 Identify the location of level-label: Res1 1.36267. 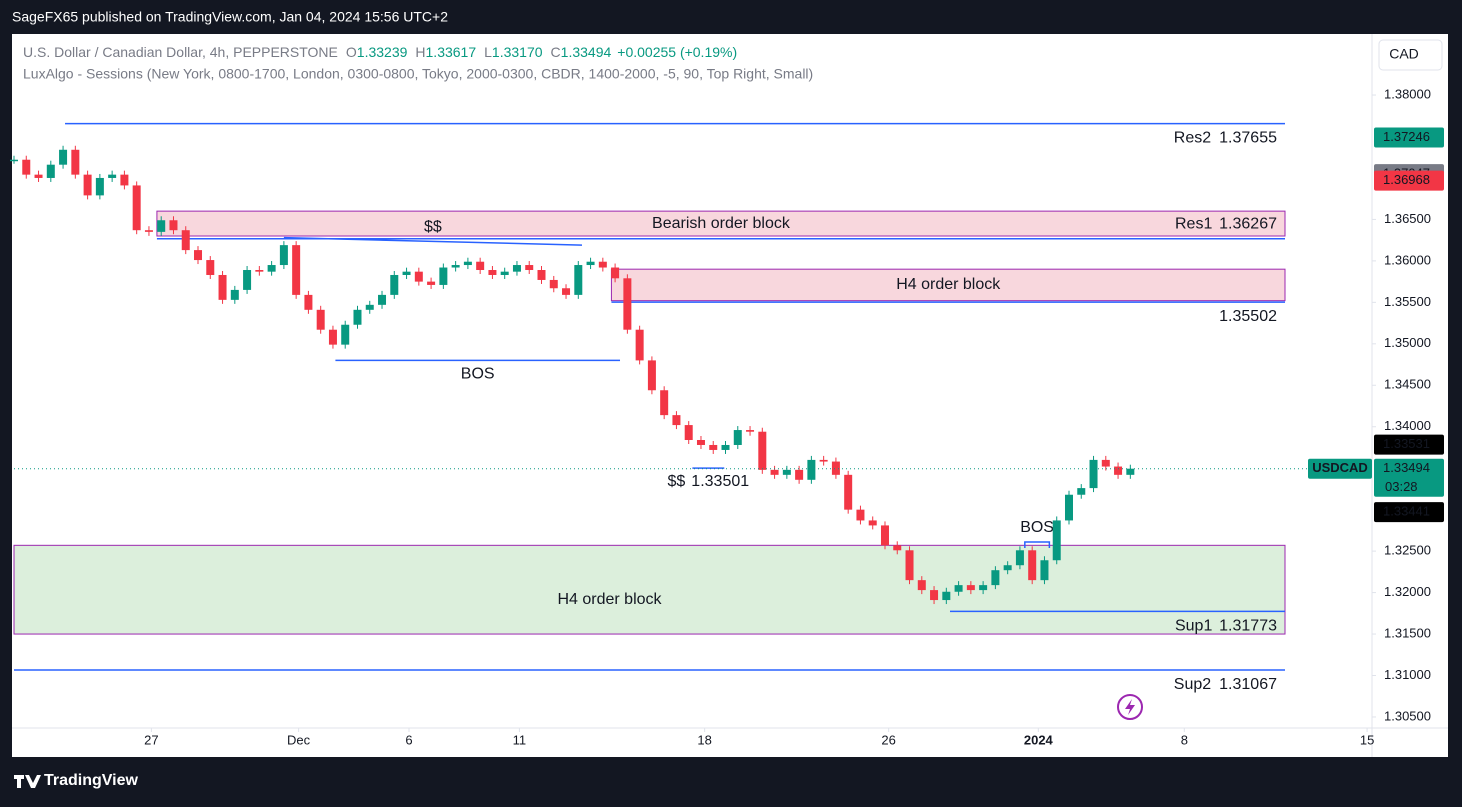
(1226, 224).